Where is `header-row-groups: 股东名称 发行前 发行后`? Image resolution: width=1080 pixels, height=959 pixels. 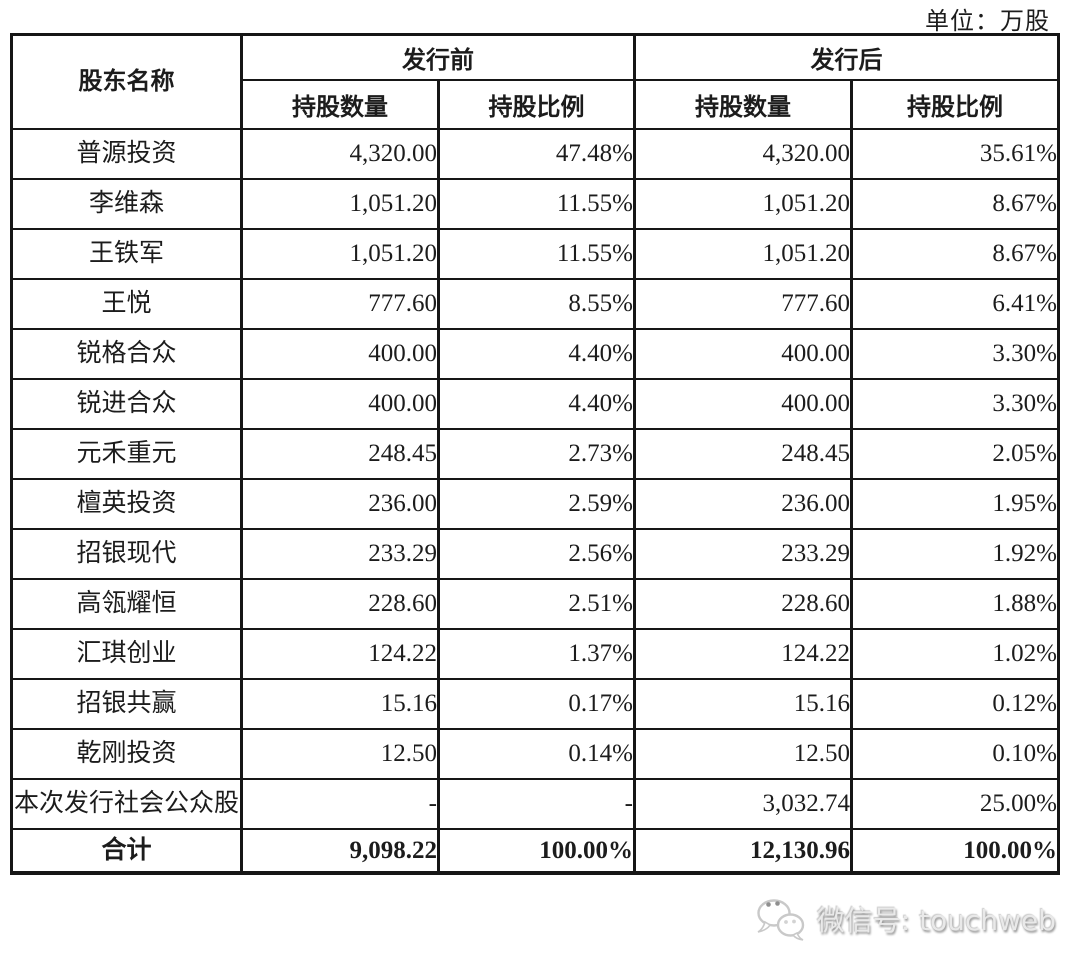
header-row-groups: 股东名称 发行前 发行后 is located at coordinates (535, 81).